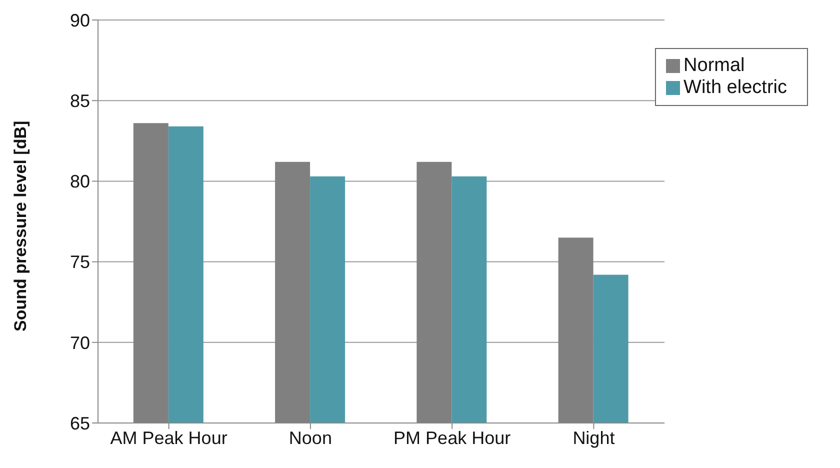 Image resolution: width=840 pixels, height=468 pixels. I want to click on y-tick-label: 65, so click(80, 423).